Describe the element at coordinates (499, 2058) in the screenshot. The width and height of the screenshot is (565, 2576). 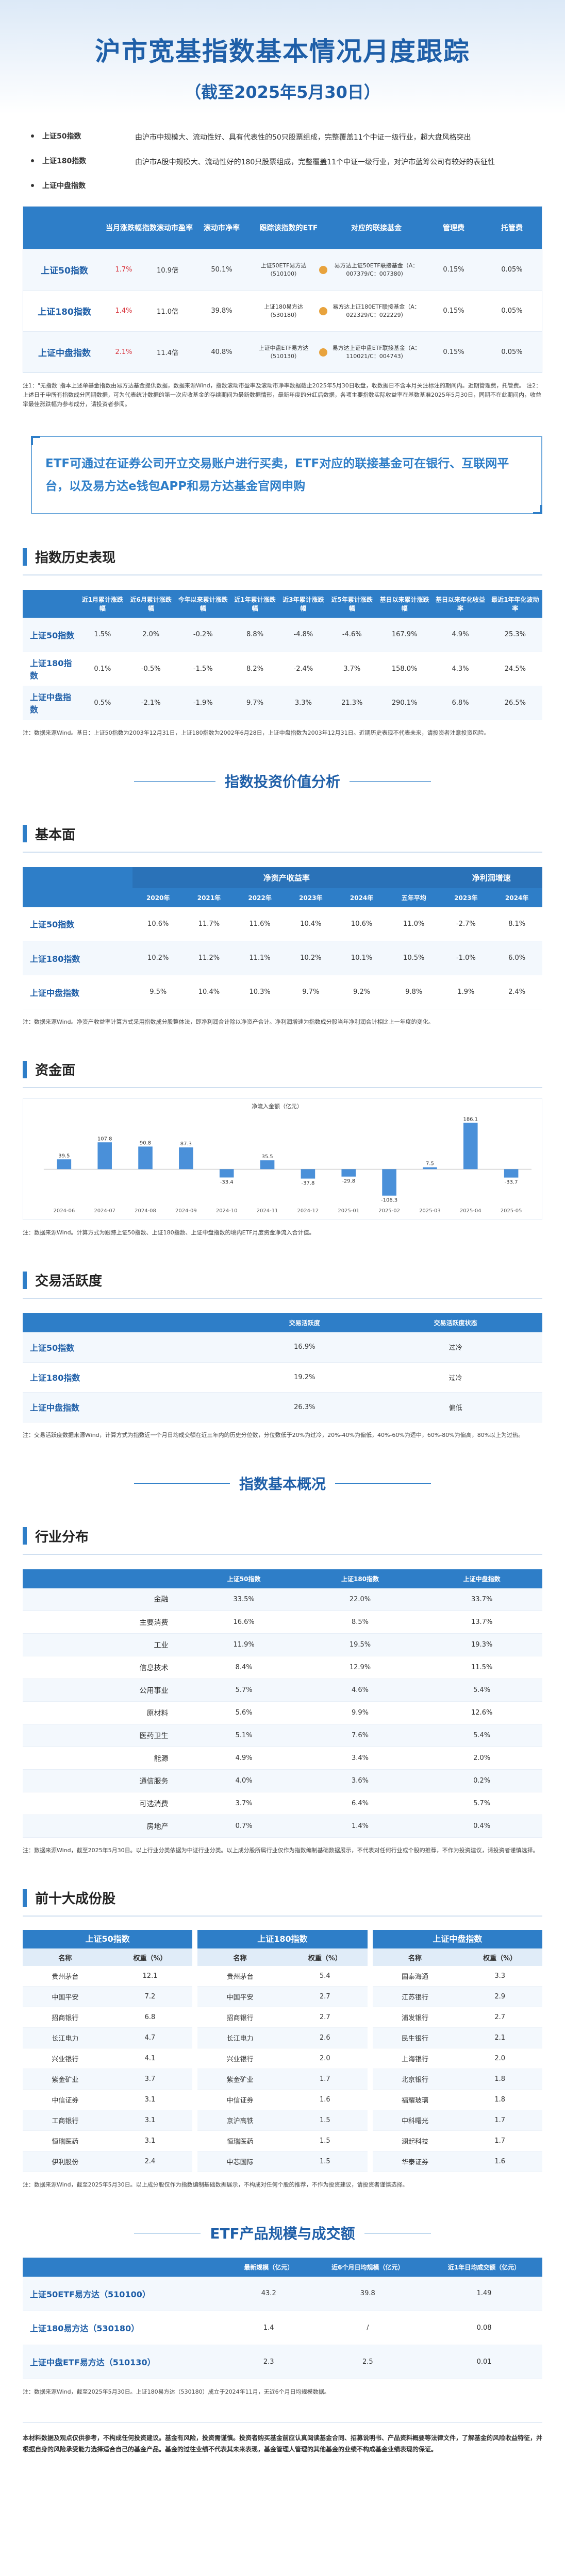
I see `stock-weight: 2.0` at that location.